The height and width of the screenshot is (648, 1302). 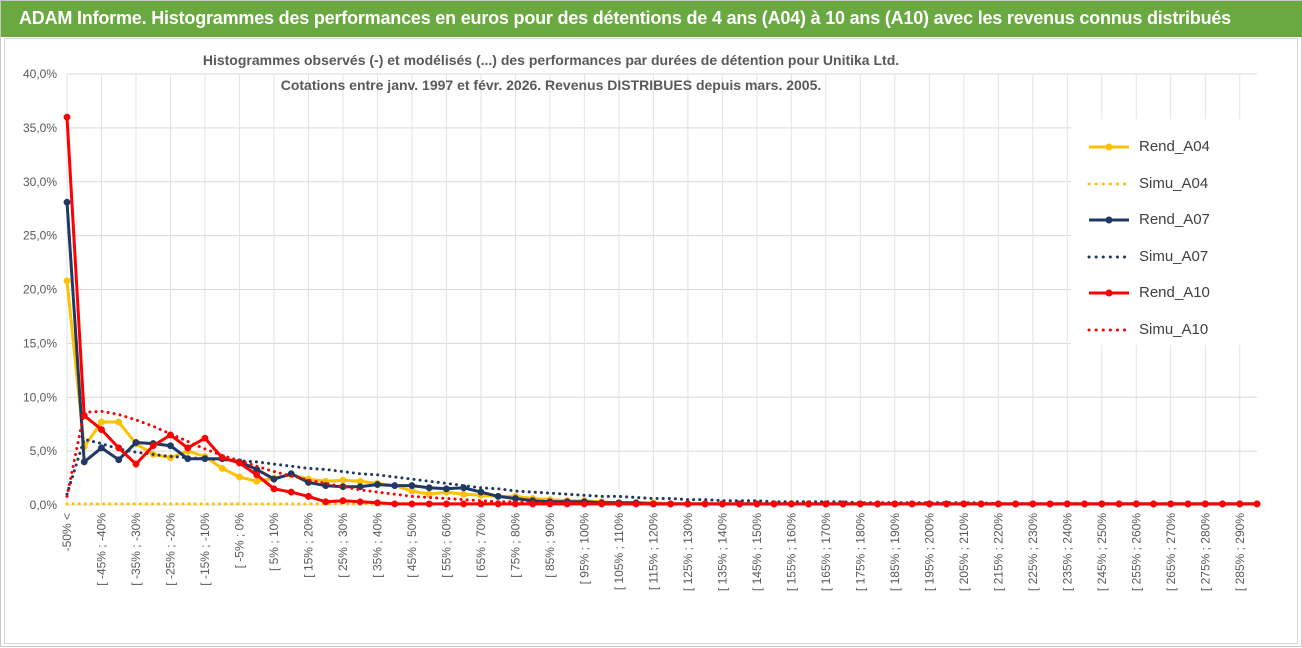 What do you see at coordinates (40, 182) in the screenshot?
I see `y-tick-label: 30,0%` at bounding box center [40, 182].